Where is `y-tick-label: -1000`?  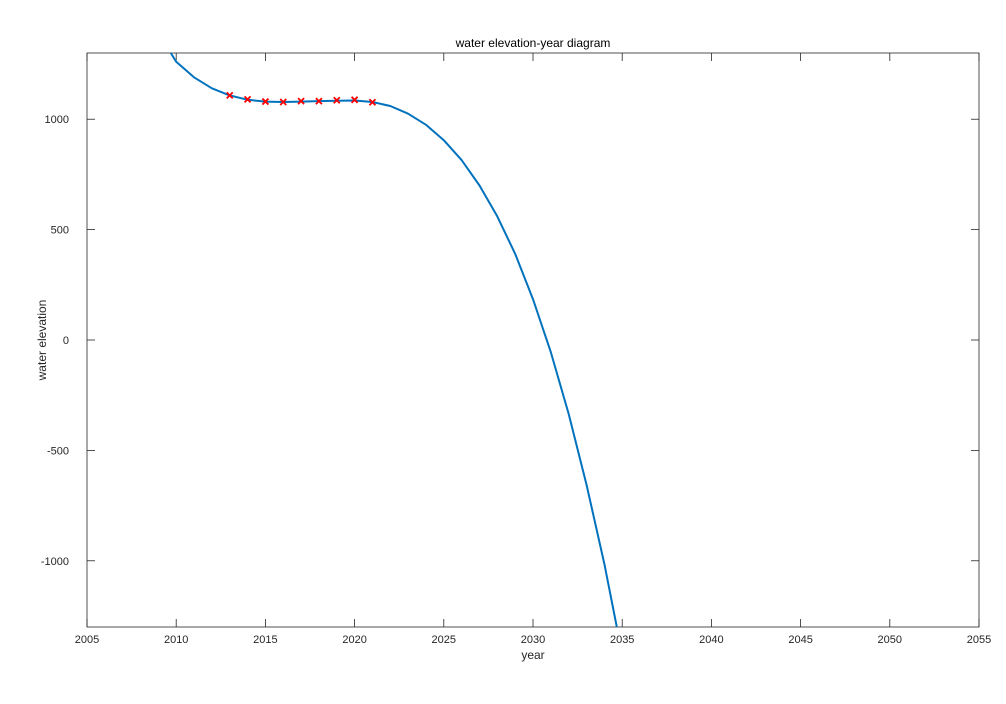 y-tick-label: -1000 is located at coordinates (55, 562).